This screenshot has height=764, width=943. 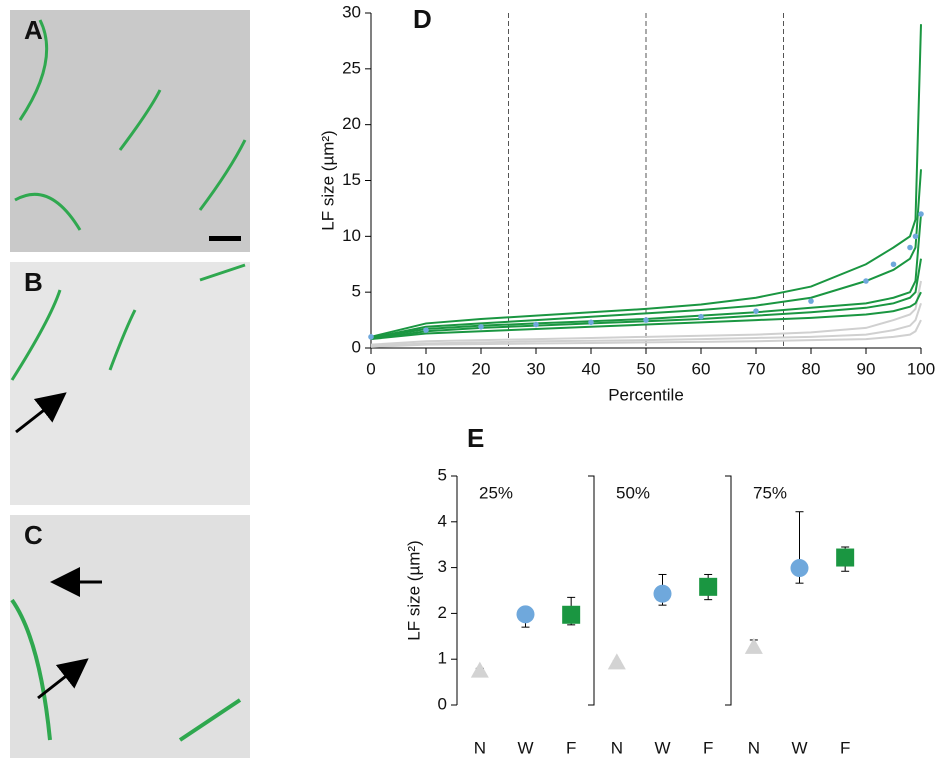 I want to click on panel-label: C, so click(x=33, y=535).